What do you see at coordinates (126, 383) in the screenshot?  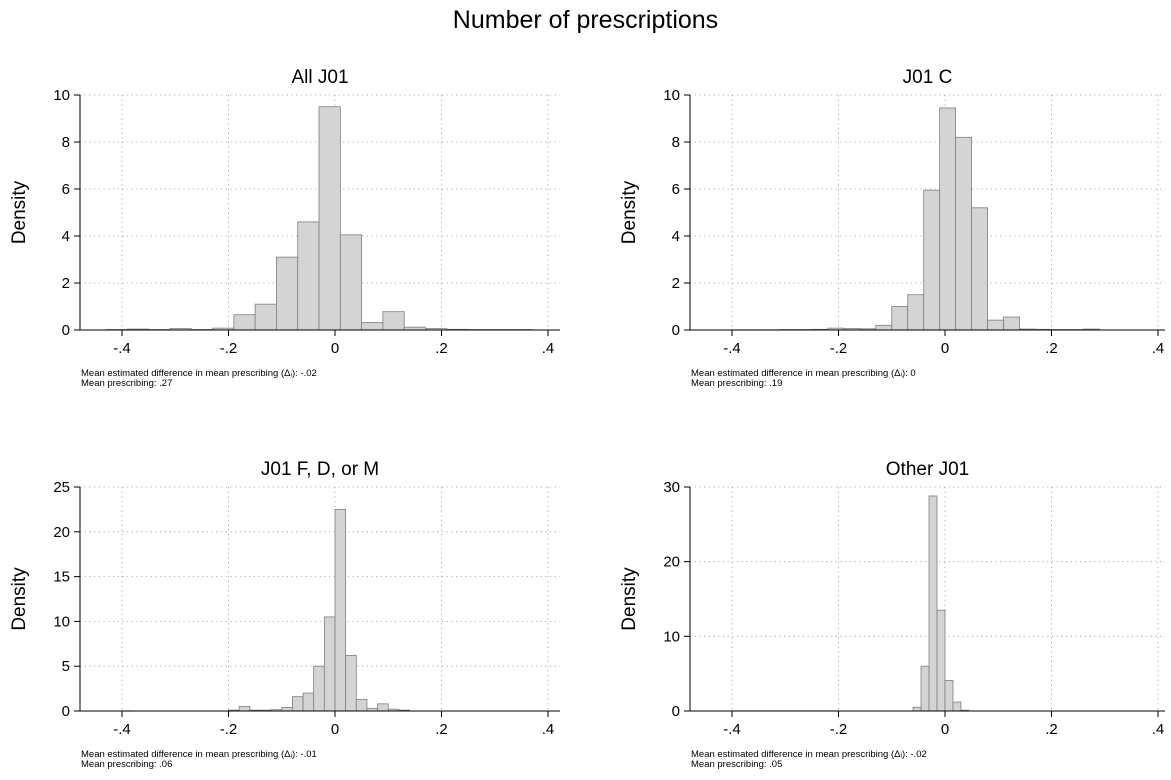 I see `chart-note: Mean prescribing: .27` at bounding box center [126, 383].